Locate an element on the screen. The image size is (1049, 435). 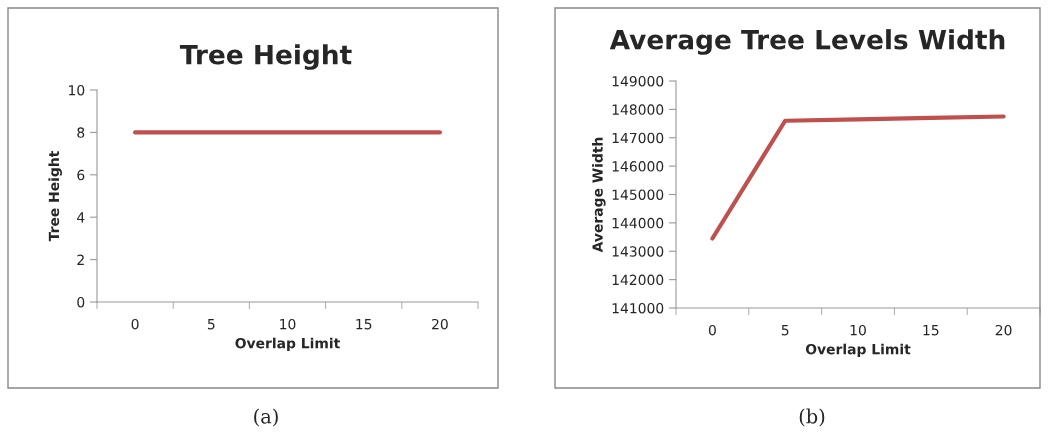
y-tick-label: 142000 is located at coordinates (638, 280).